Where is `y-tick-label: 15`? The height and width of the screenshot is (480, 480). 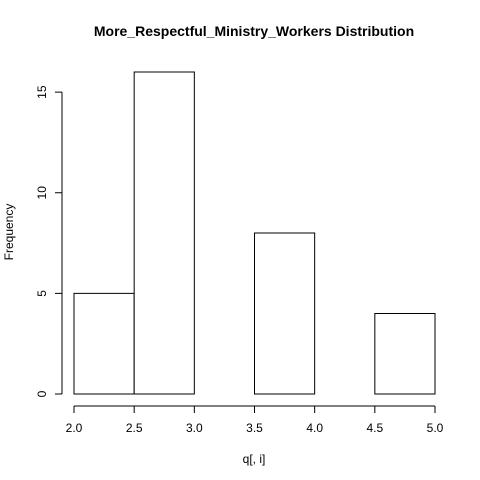 y-tick-label: 15 is located at coordinates (42, 92).